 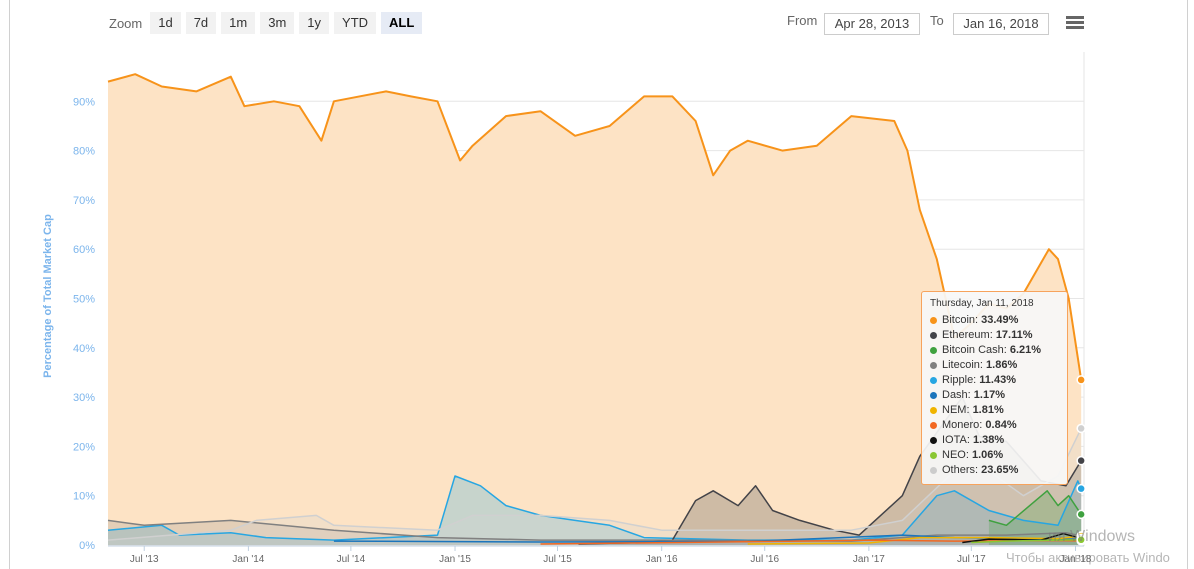 What do you see at coordinates (914, 540) in the screenshot?
I see `nem-line` at bounding box center [914, 540].